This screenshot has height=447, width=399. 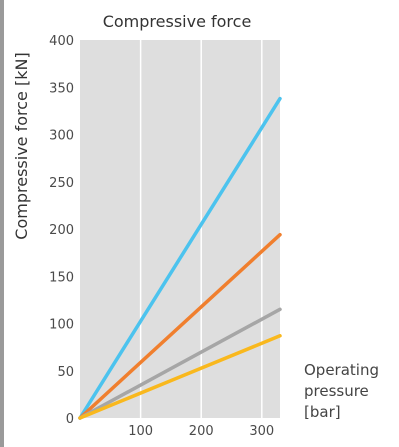 I want to click on y-tick-label-100: 100, so click(x=61, y=325).